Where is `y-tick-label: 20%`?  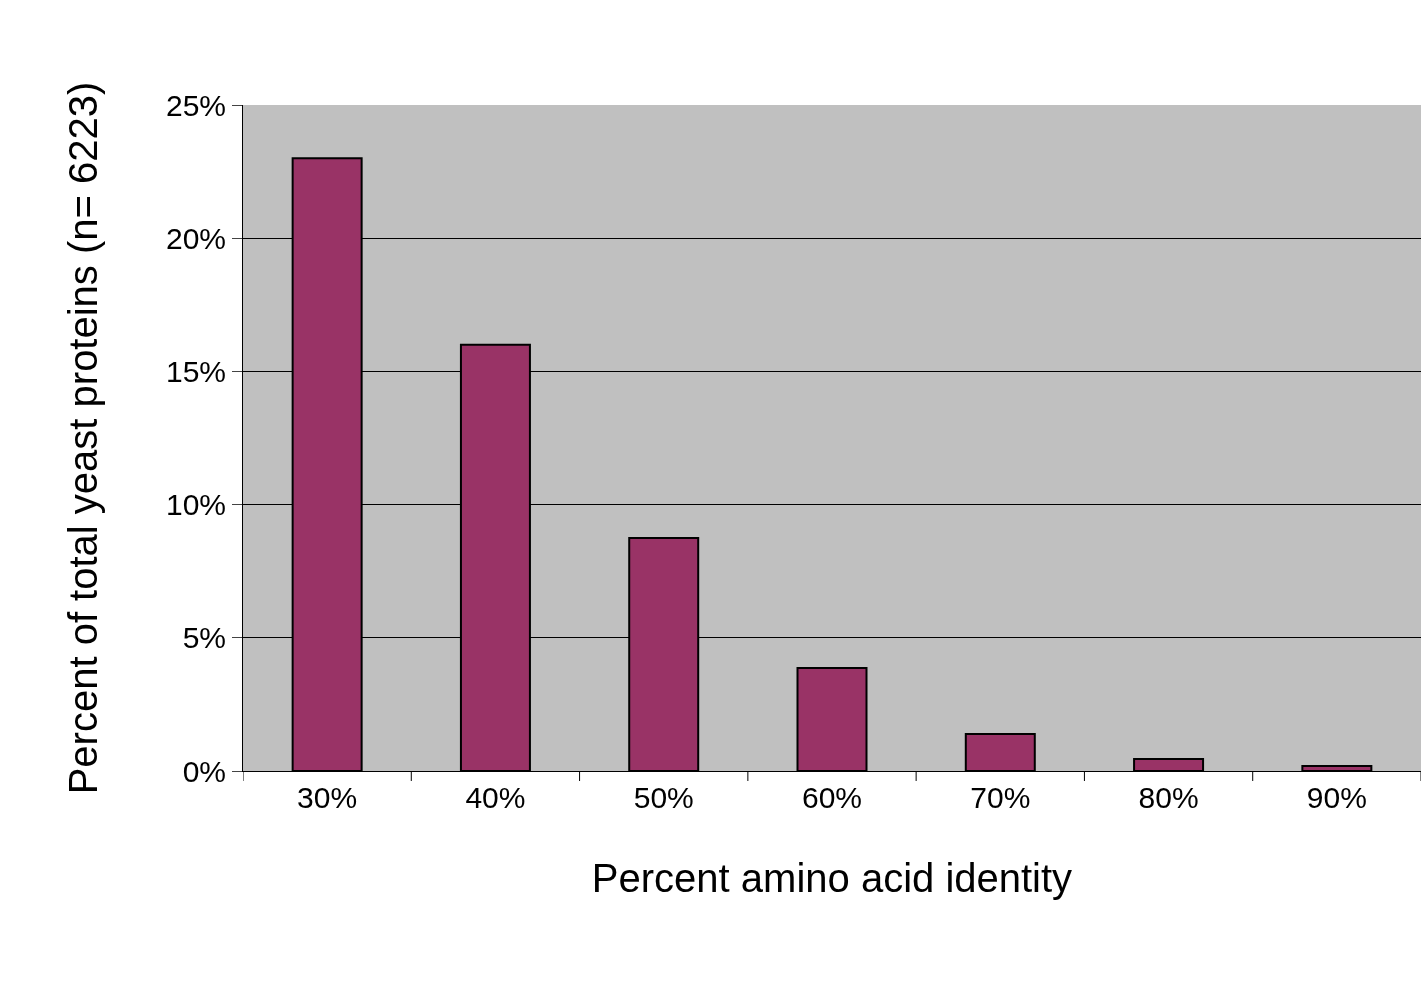
y-tick-label: 20% is located at coordinates (195, 238).